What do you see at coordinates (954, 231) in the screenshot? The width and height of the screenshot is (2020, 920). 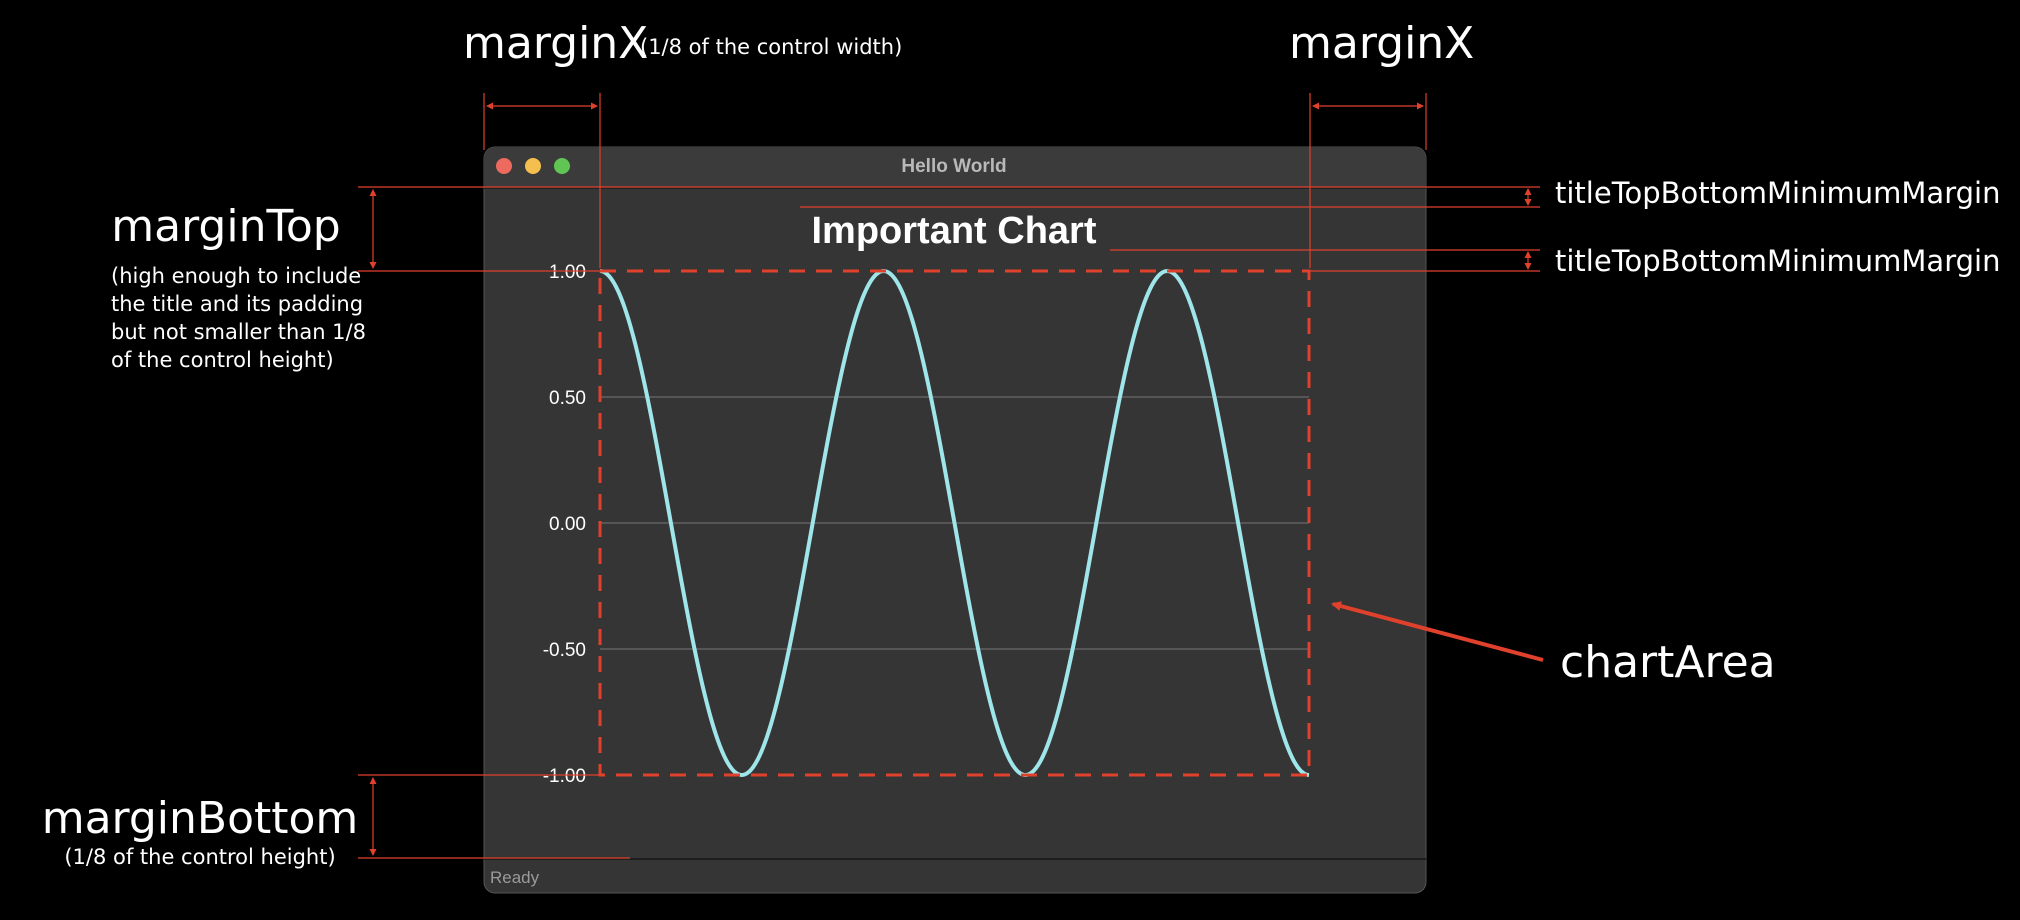 I see `chart-title: Important Chart` at bounding box center [954, 231].